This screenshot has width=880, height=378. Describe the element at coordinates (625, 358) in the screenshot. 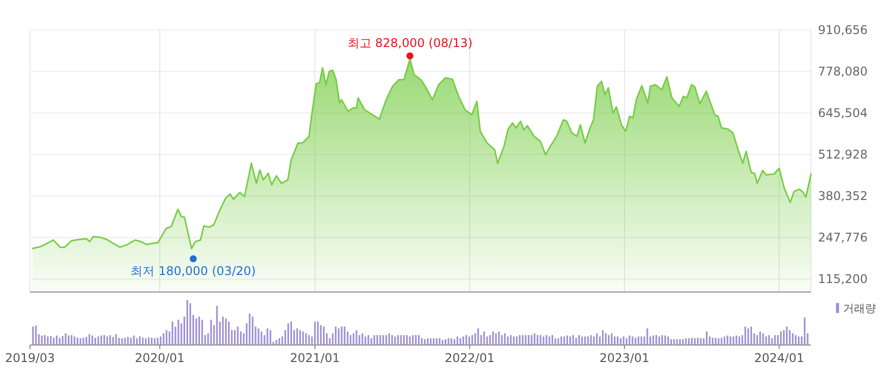

I see `x-tick-label: 2023/01` at that location.